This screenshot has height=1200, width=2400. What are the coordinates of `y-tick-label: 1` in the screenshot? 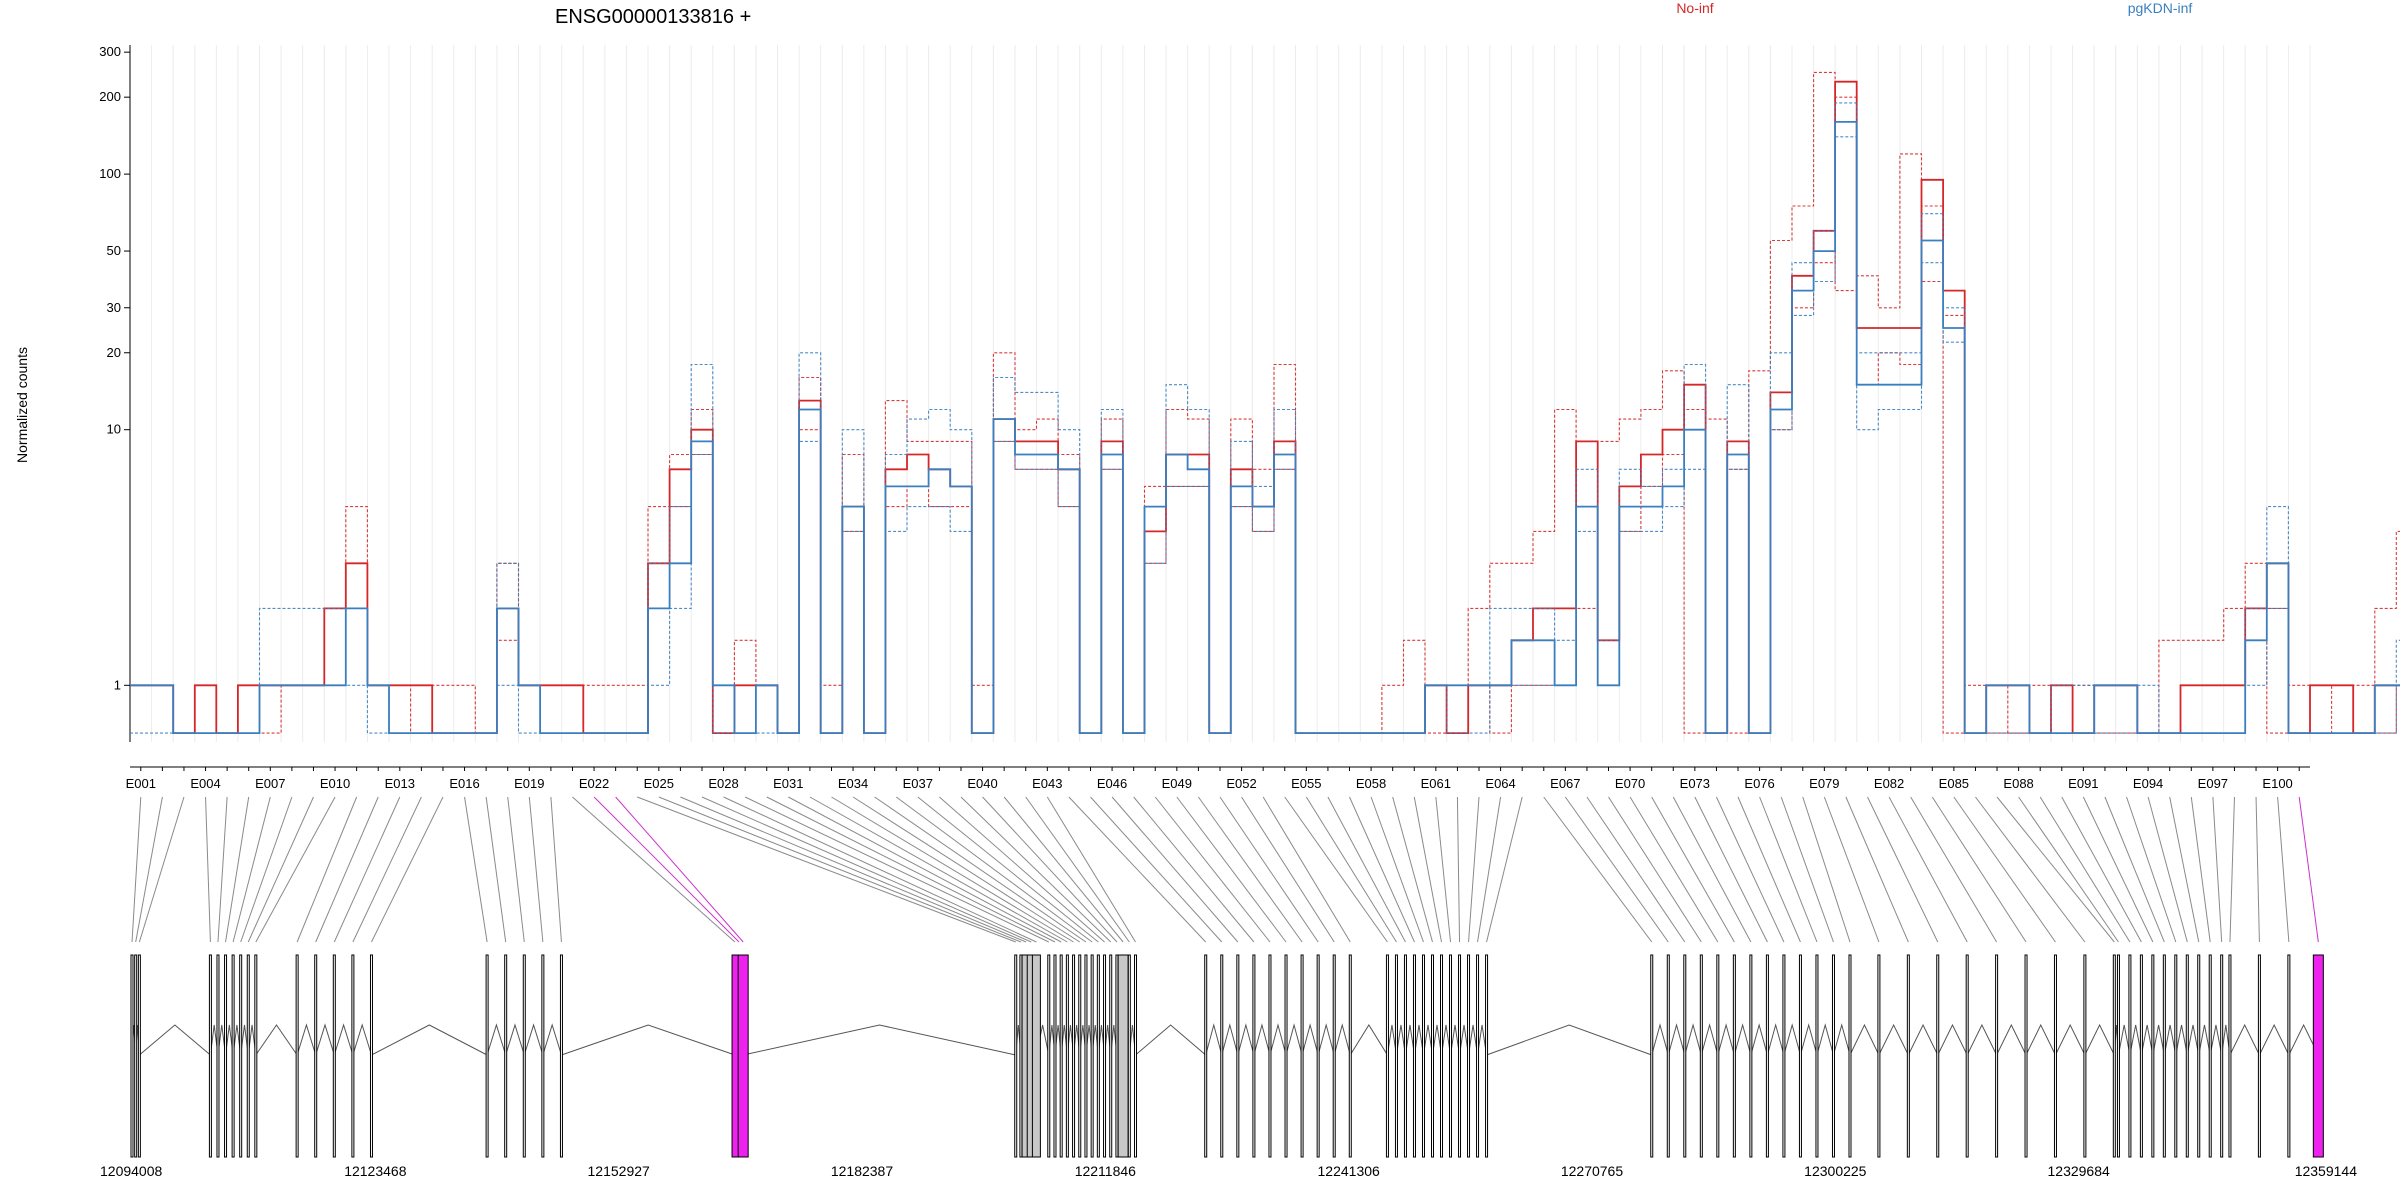 It's located at (117, 684).